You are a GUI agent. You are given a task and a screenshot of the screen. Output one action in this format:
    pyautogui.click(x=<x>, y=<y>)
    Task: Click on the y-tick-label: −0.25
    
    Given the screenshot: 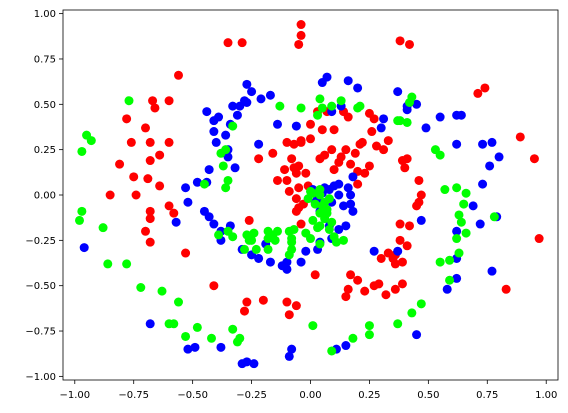 What is the action you would take?
    pyautogui.click(x=40, y=241)
    